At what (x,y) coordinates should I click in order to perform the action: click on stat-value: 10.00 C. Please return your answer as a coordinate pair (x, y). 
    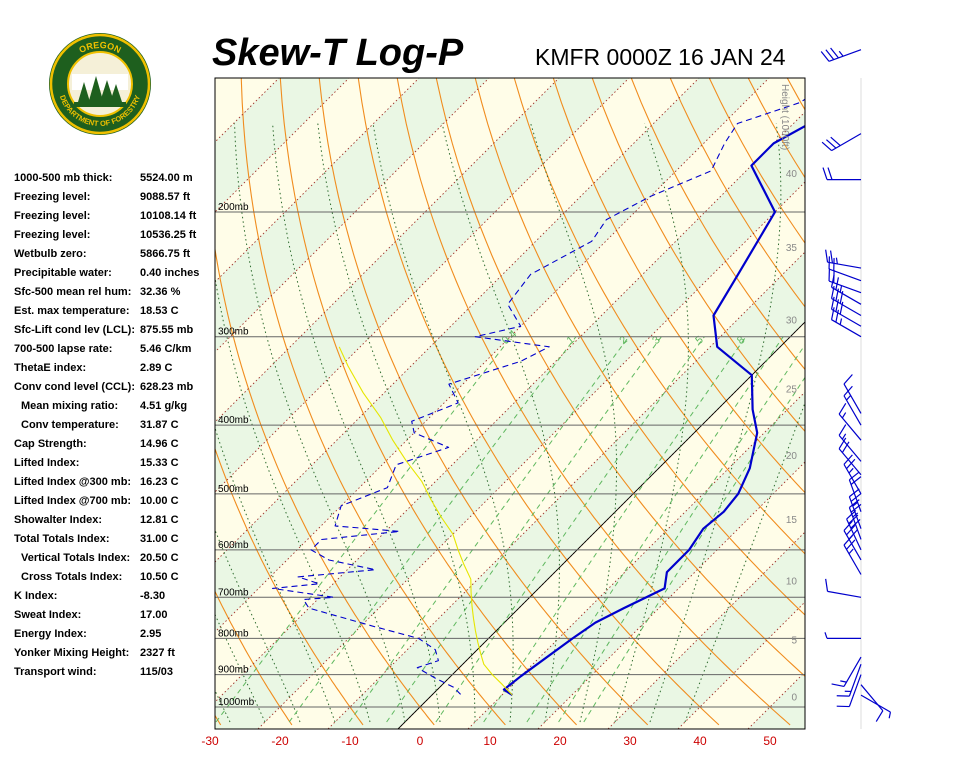
    Looking at the image, I should click on (159, 501).